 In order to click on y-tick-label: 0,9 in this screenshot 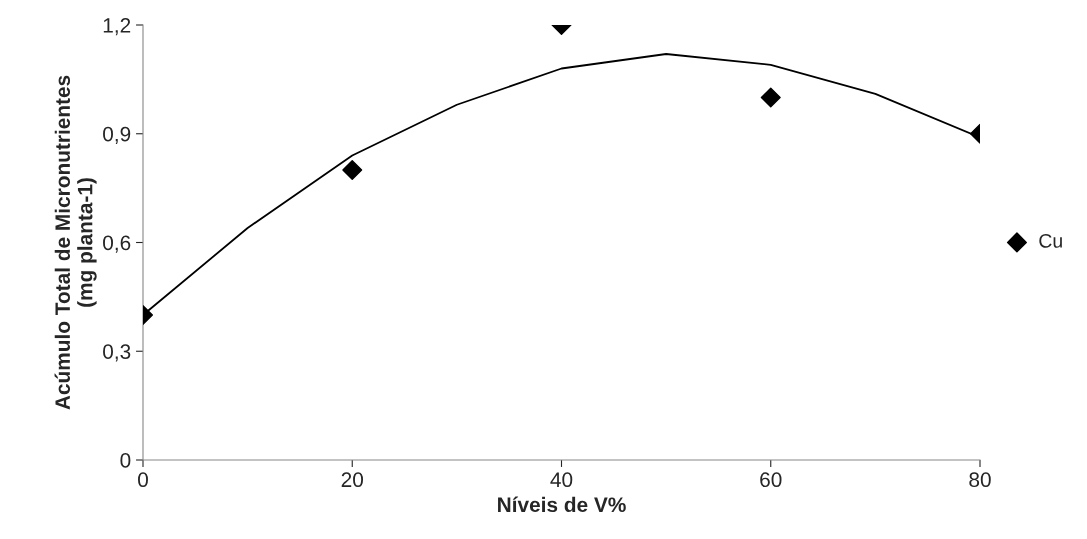, I will do `click(117, 135)`.